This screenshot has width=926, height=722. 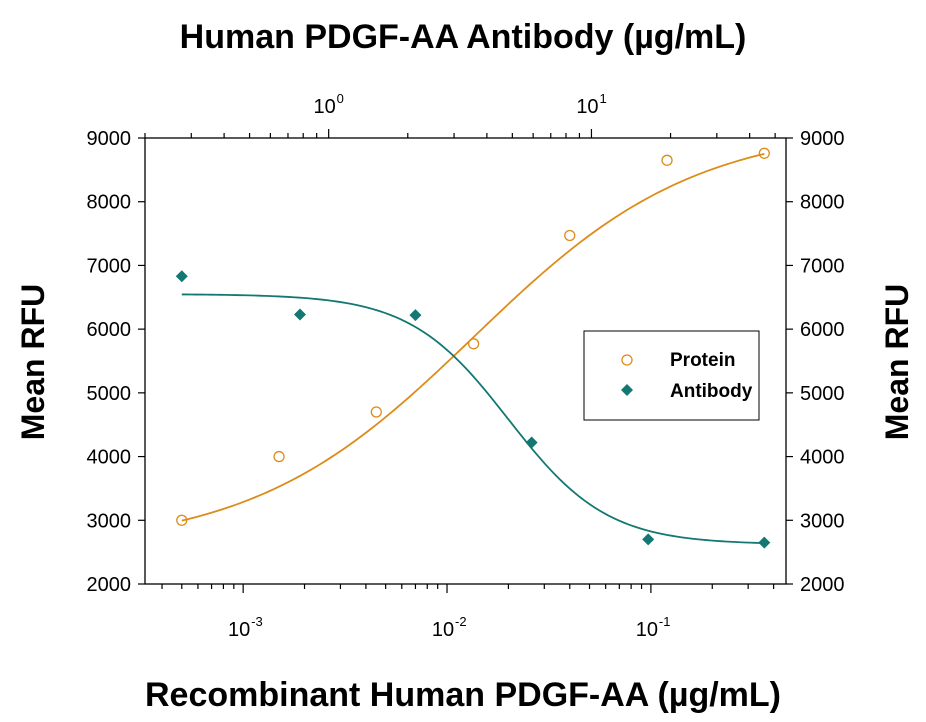 What do you see at coordinates (627, 360) in the screenshot?
I see `legend-marker-protein` at bounding box center [627, 360].